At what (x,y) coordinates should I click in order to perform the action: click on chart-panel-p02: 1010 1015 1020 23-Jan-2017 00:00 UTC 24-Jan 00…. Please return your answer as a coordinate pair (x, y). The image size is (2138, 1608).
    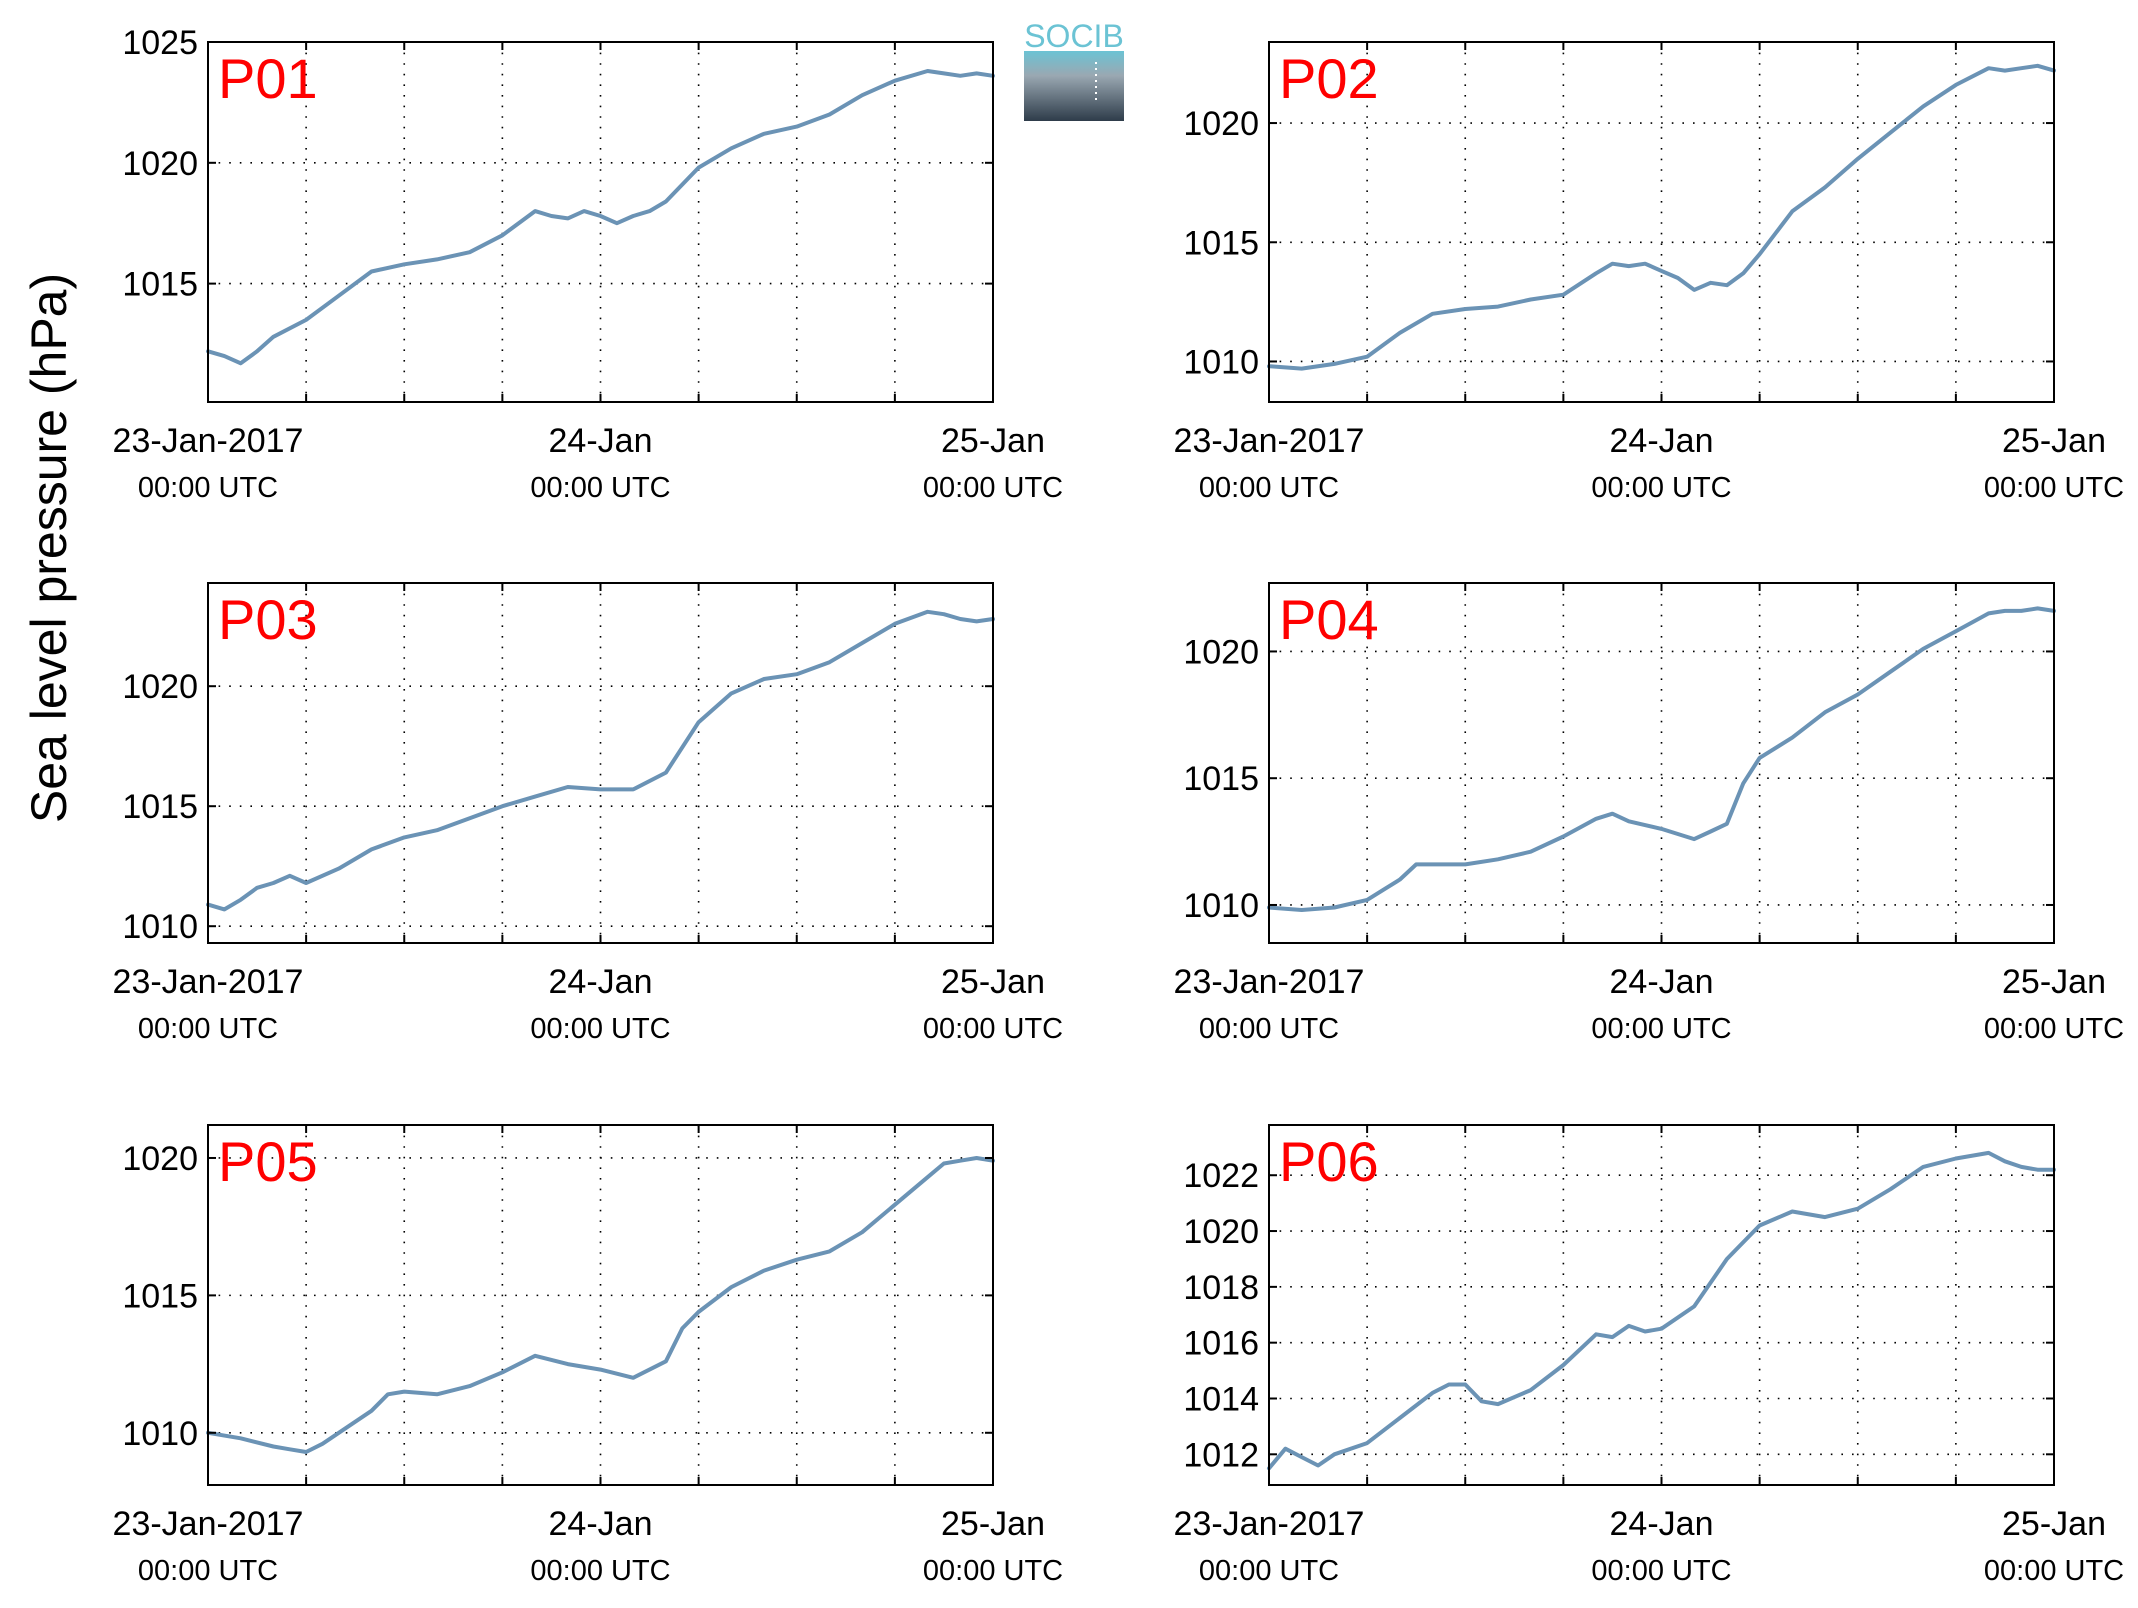
    Looking at the image, I should click on (1649, 272).